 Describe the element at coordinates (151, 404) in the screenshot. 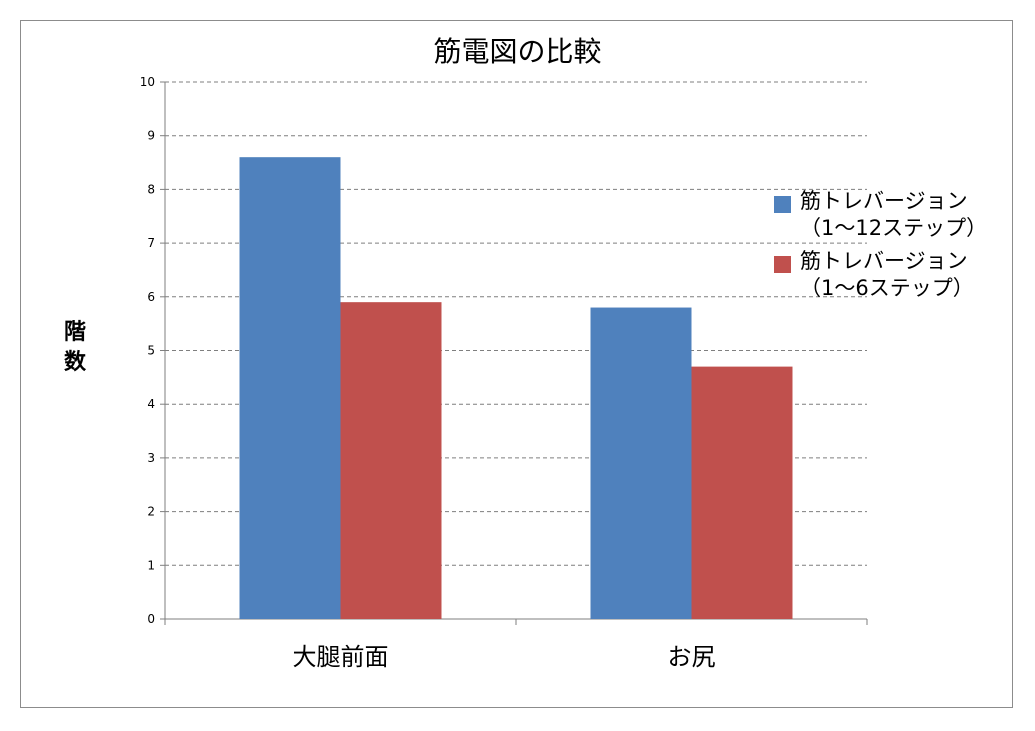

I see `y-tick-label-4: 4` at that location.